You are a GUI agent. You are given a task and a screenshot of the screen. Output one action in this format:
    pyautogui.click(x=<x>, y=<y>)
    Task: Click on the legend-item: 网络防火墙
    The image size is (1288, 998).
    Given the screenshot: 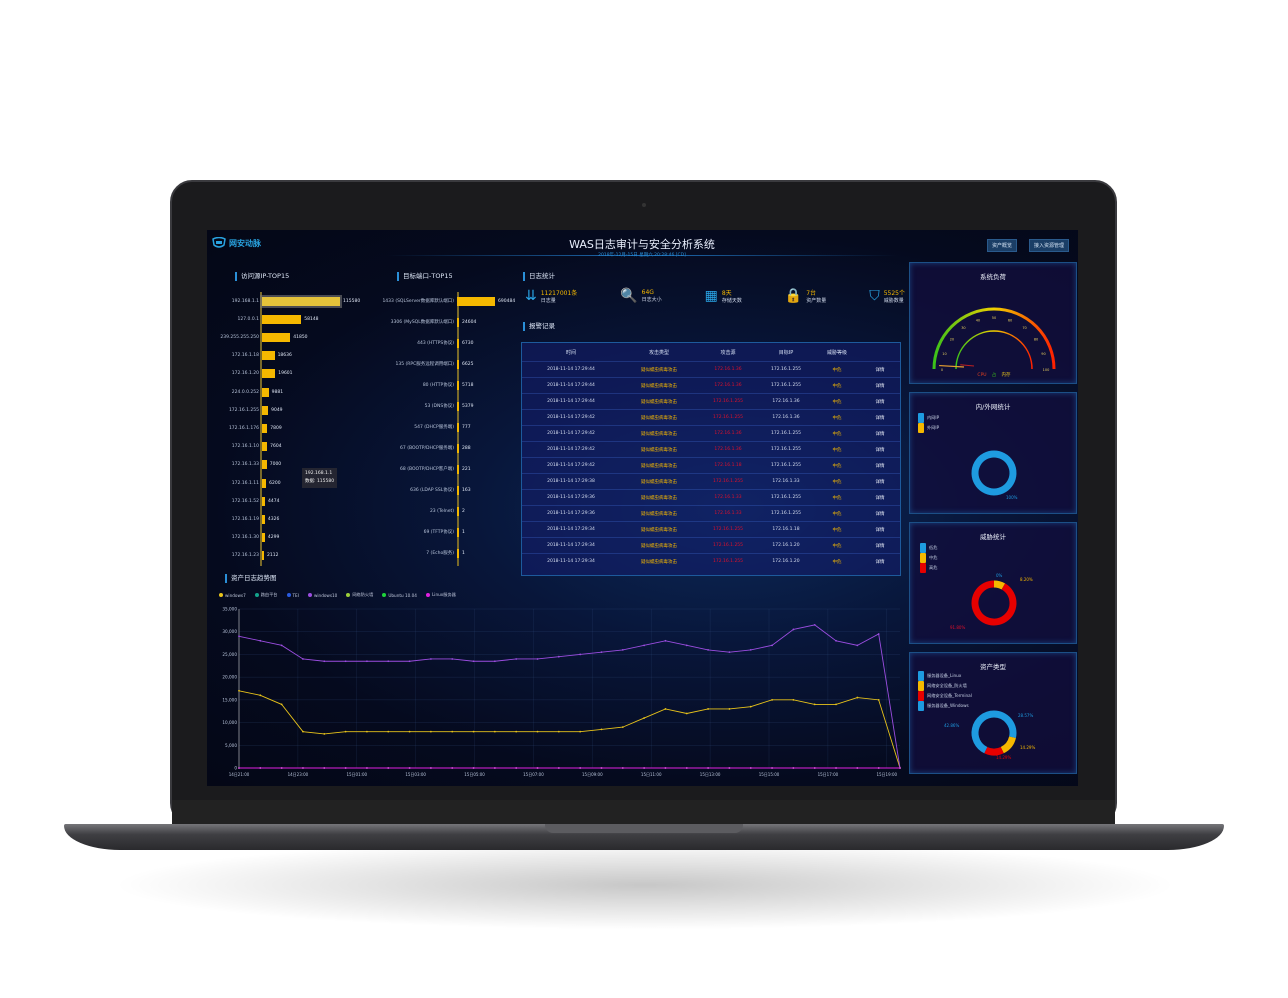 What is the action you would take?
    pyautogui.click(x=359, y=595)
    